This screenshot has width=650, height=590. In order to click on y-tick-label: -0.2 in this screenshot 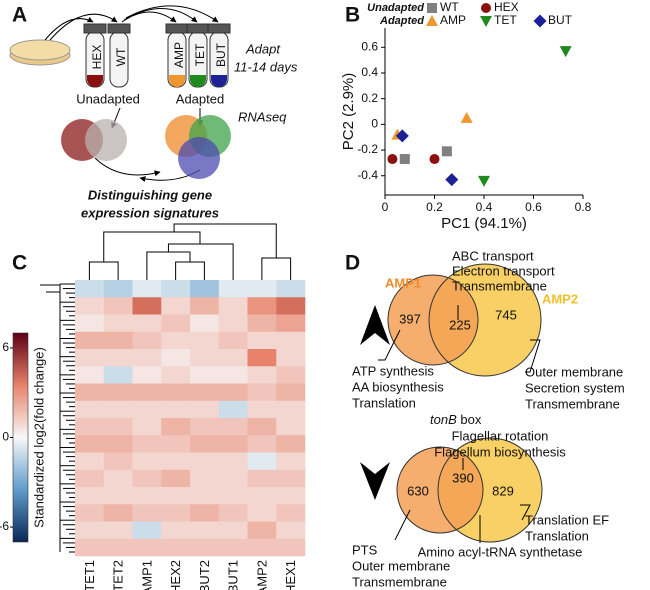, I will do `click(367, 149)`.